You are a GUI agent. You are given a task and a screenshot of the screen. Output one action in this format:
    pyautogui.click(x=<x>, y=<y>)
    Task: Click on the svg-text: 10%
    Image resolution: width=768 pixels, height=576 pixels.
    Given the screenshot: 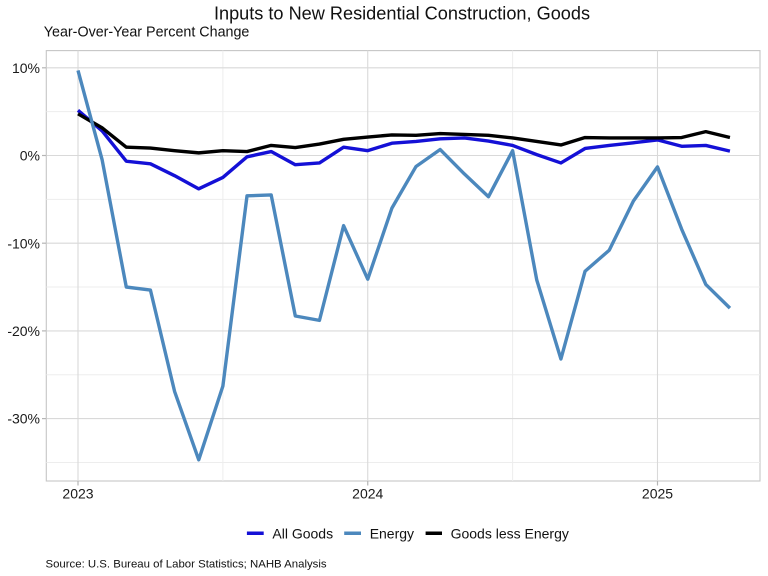 What is the action you would take?
    pyautogui.click(x=26, y=68)
    